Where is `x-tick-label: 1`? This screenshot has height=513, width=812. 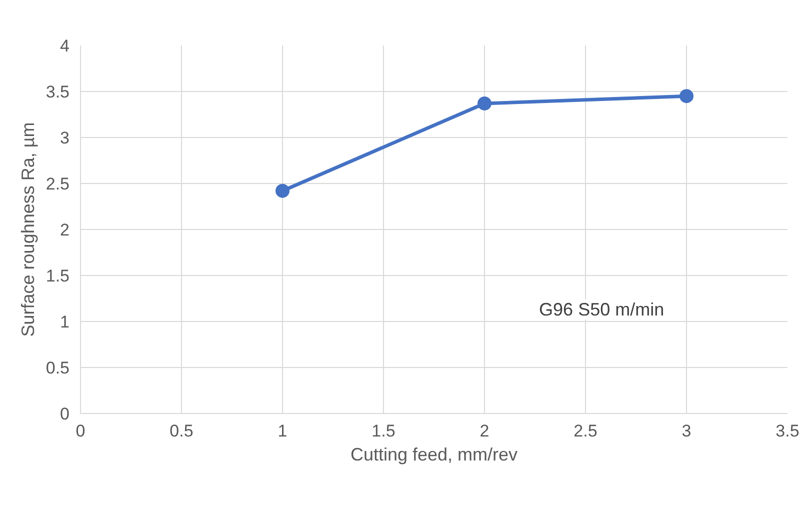
x-tick-label: 1 is located at coordinates (283, 431).